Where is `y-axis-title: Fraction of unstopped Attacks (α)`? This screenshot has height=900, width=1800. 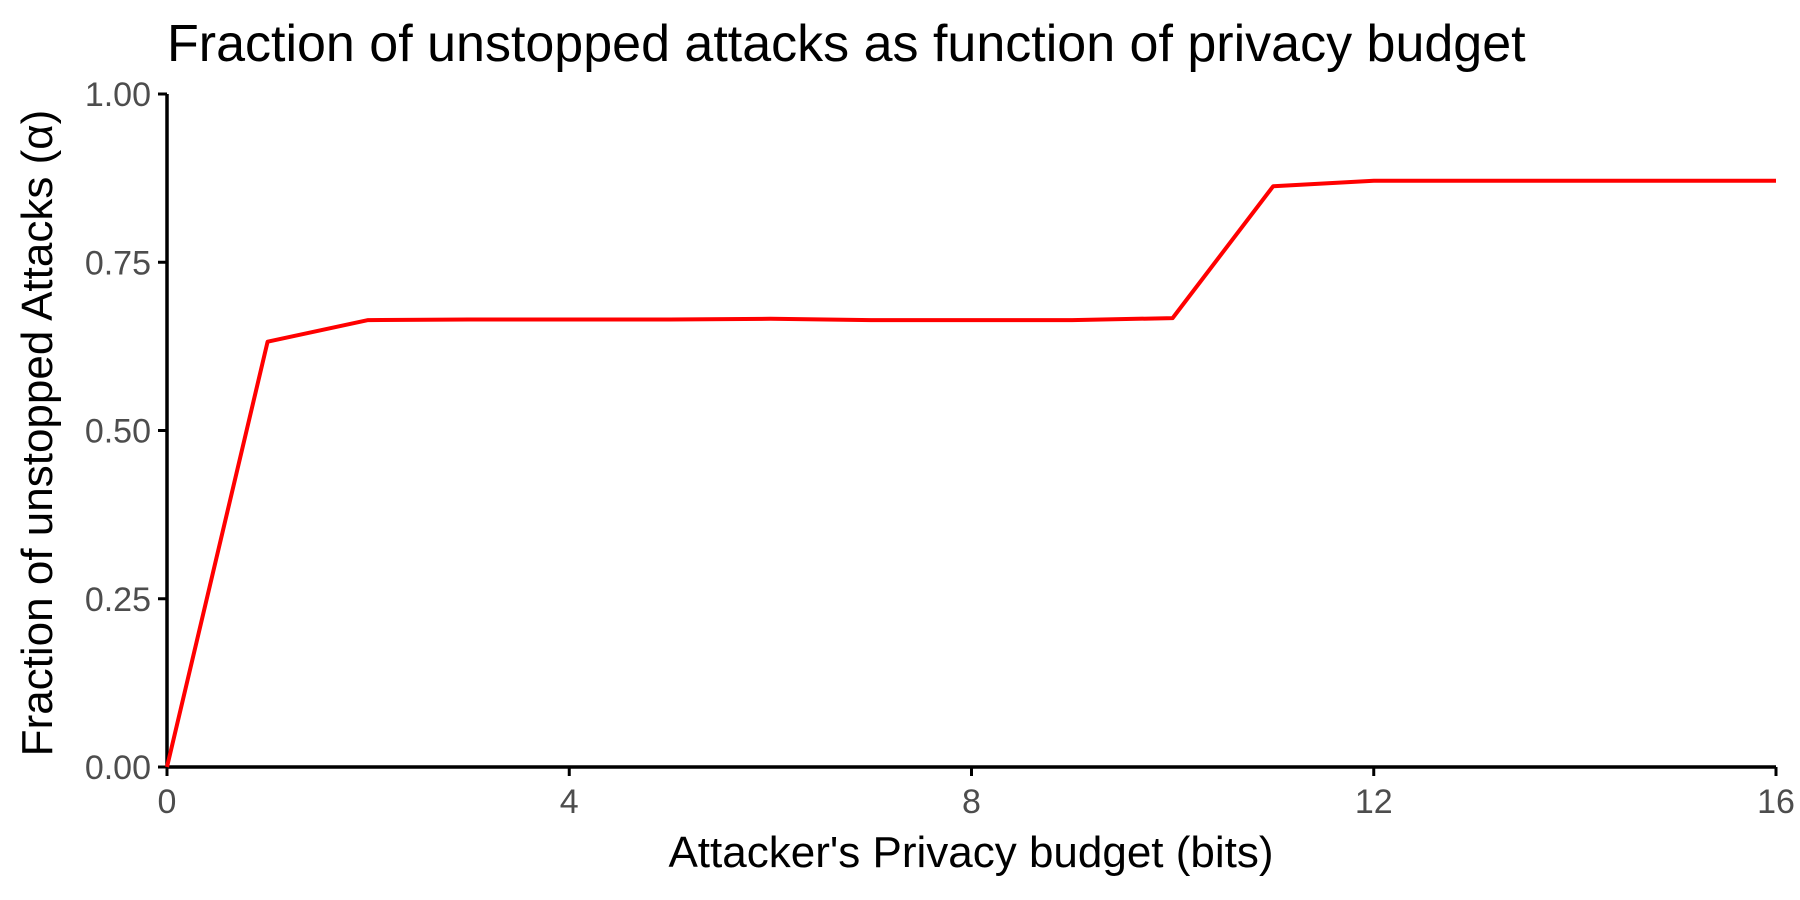 y-axis-title: Fraction of unstopped Attacks (α) is located at coordinates (37, 433).